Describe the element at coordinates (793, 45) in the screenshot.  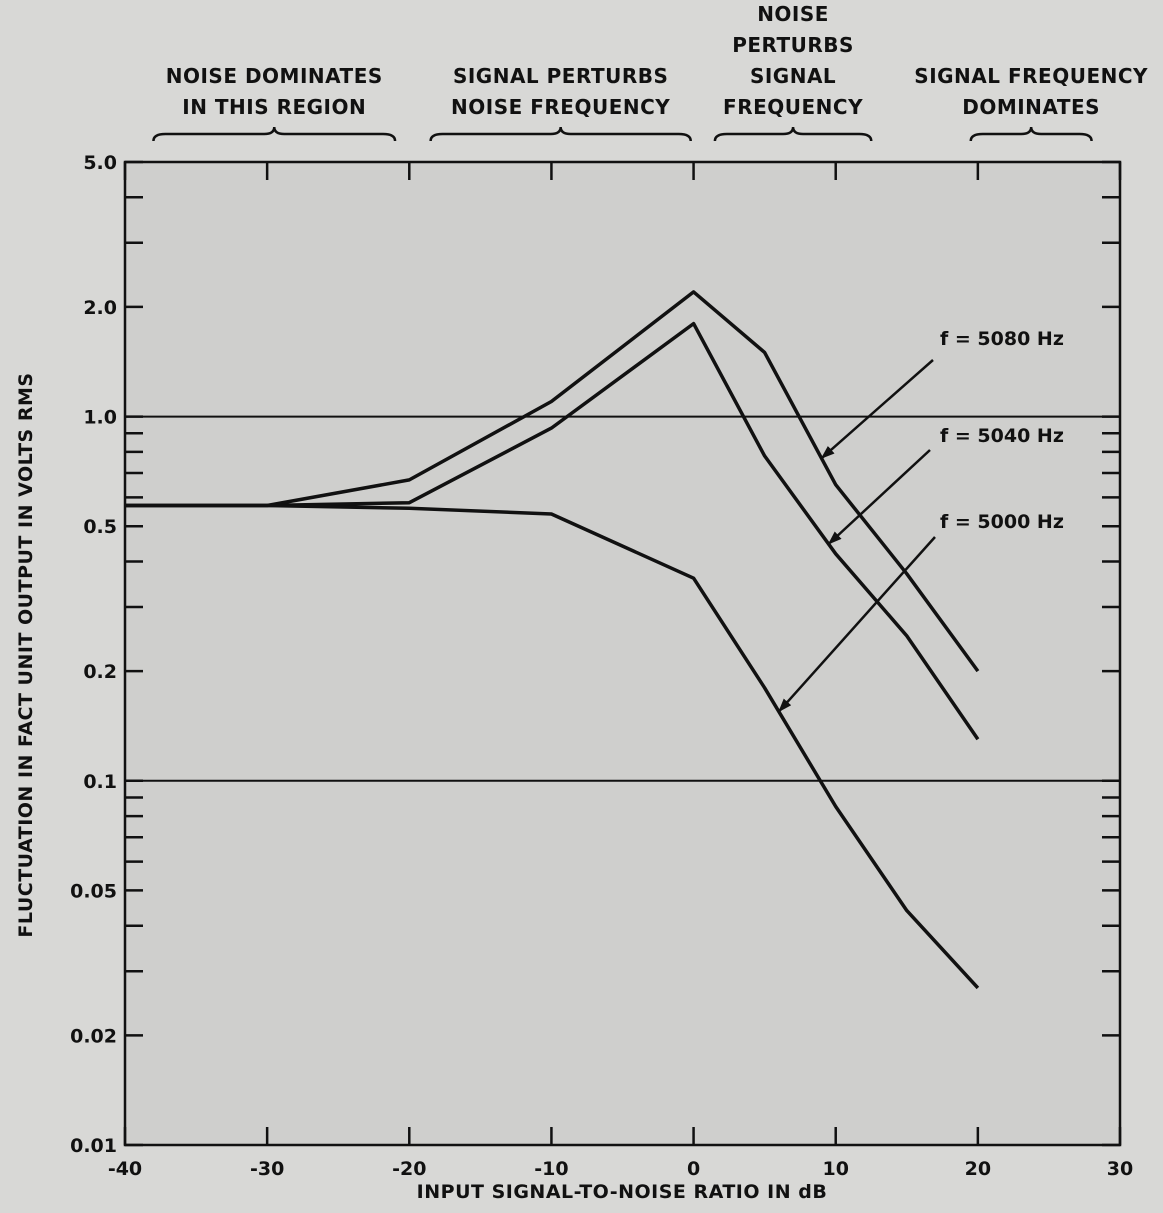
I see `region-label: PERTURBS` at that location.